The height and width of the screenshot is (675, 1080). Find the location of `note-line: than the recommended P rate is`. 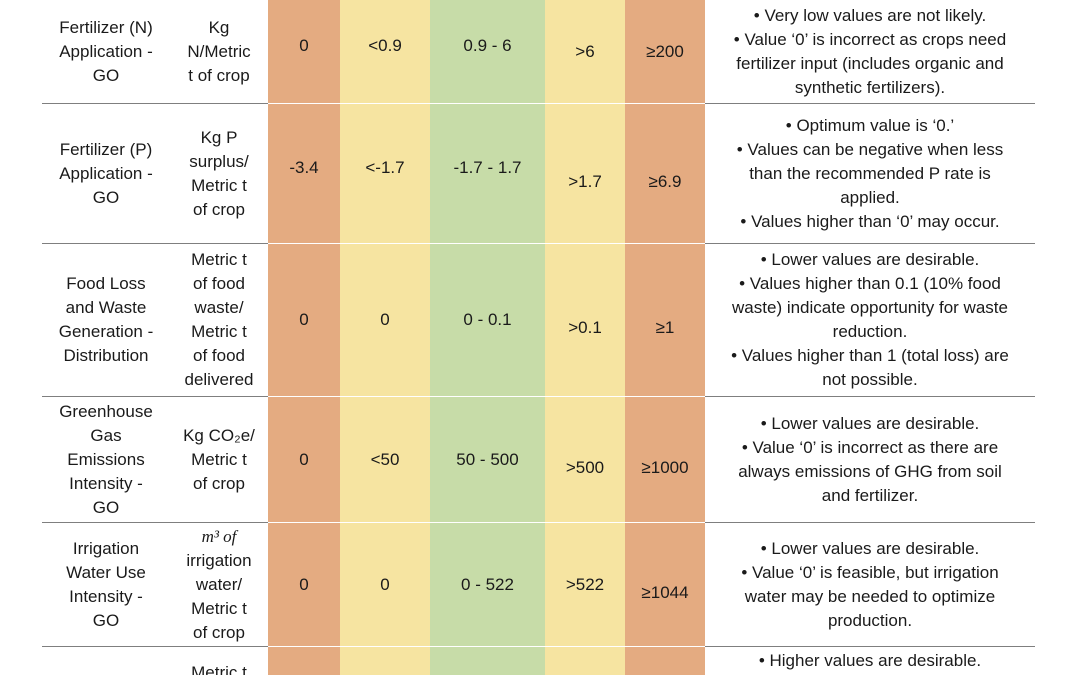

note-line: than the recommended P rate is is located at coordinates (870, 173).